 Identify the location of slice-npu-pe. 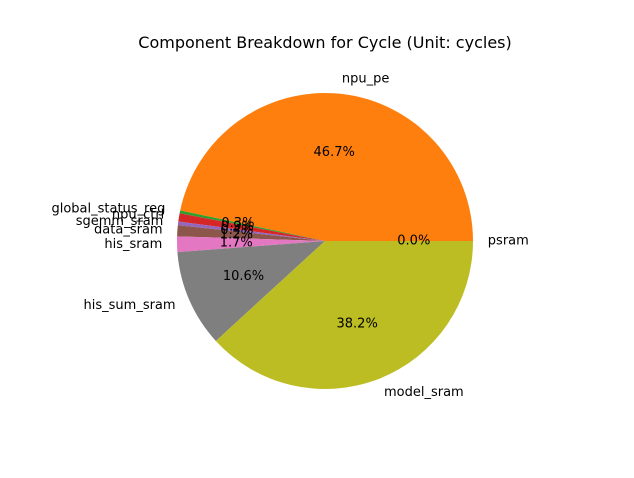
(326, 167).